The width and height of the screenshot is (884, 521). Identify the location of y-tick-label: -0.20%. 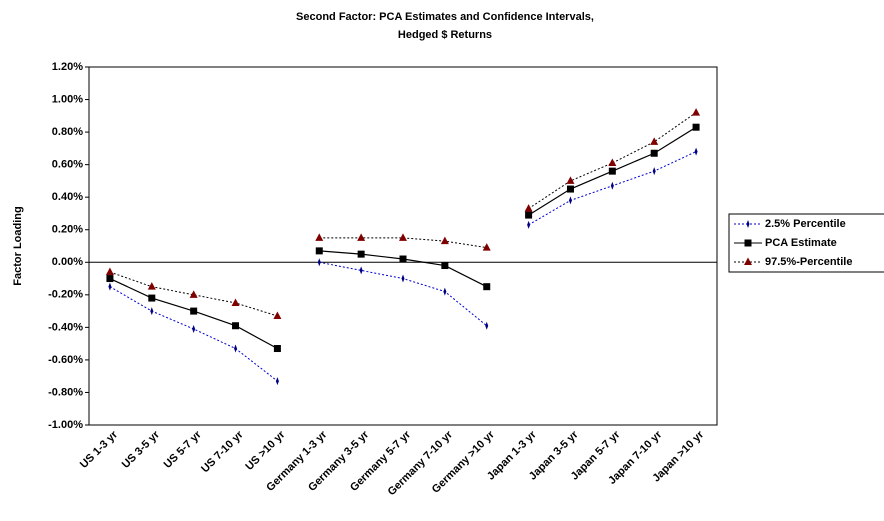
(65, 295).